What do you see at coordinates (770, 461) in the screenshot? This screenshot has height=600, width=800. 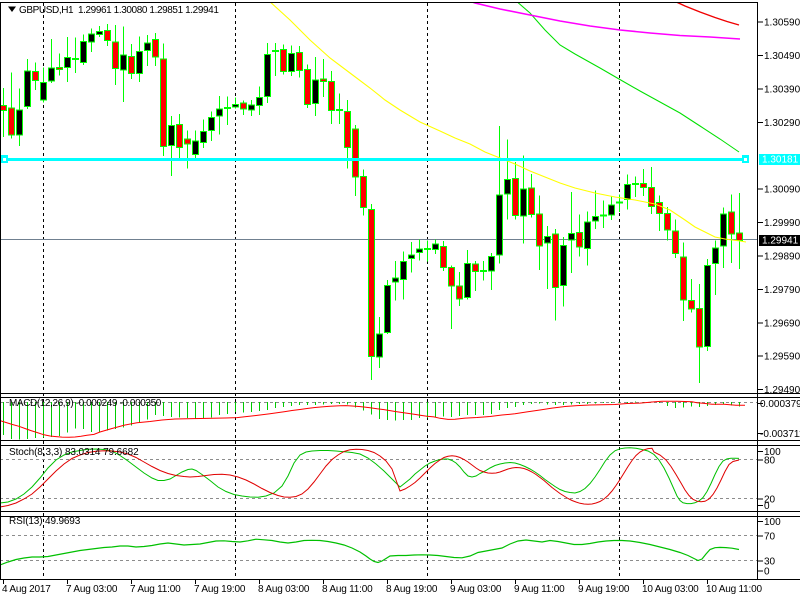 I see `svg-text: 80` at bounding box center [770, 461].